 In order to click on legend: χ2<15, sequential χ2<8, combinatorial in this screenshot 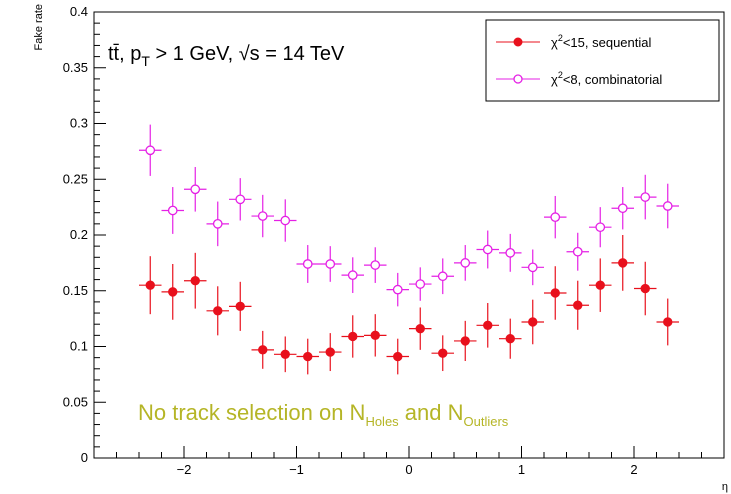, I will do `click(602, 60)`.